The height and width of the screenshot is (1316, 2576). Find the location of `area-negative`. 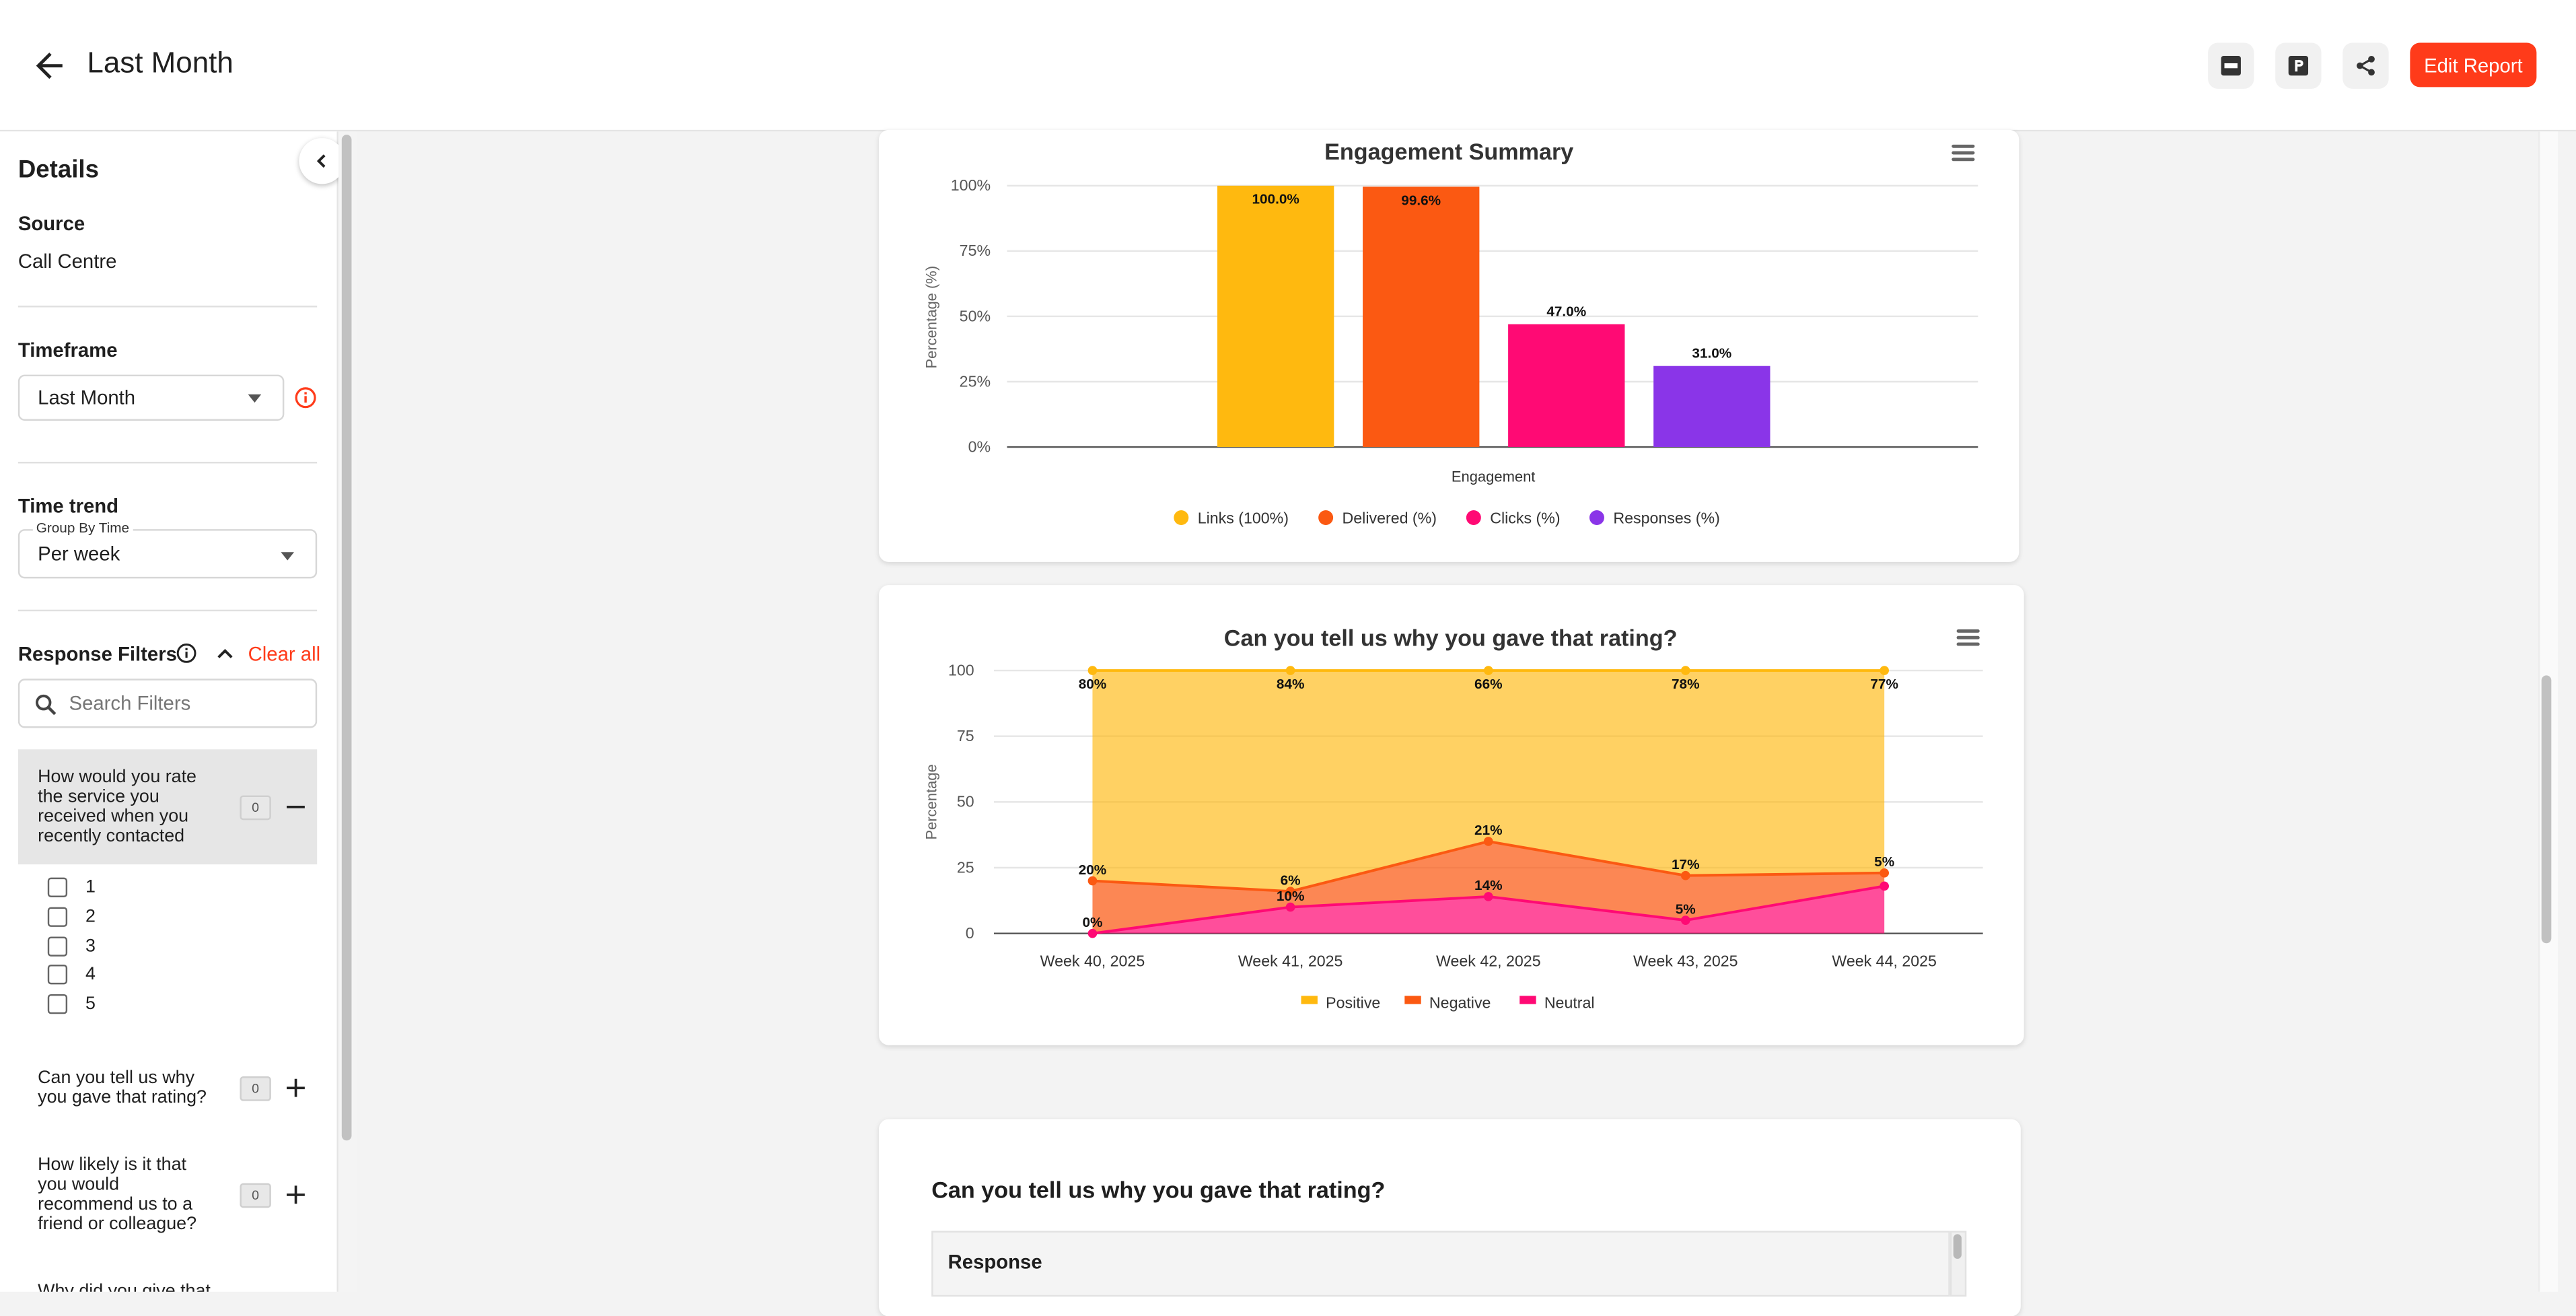

area-negative is located at coordinates (1488, 887).